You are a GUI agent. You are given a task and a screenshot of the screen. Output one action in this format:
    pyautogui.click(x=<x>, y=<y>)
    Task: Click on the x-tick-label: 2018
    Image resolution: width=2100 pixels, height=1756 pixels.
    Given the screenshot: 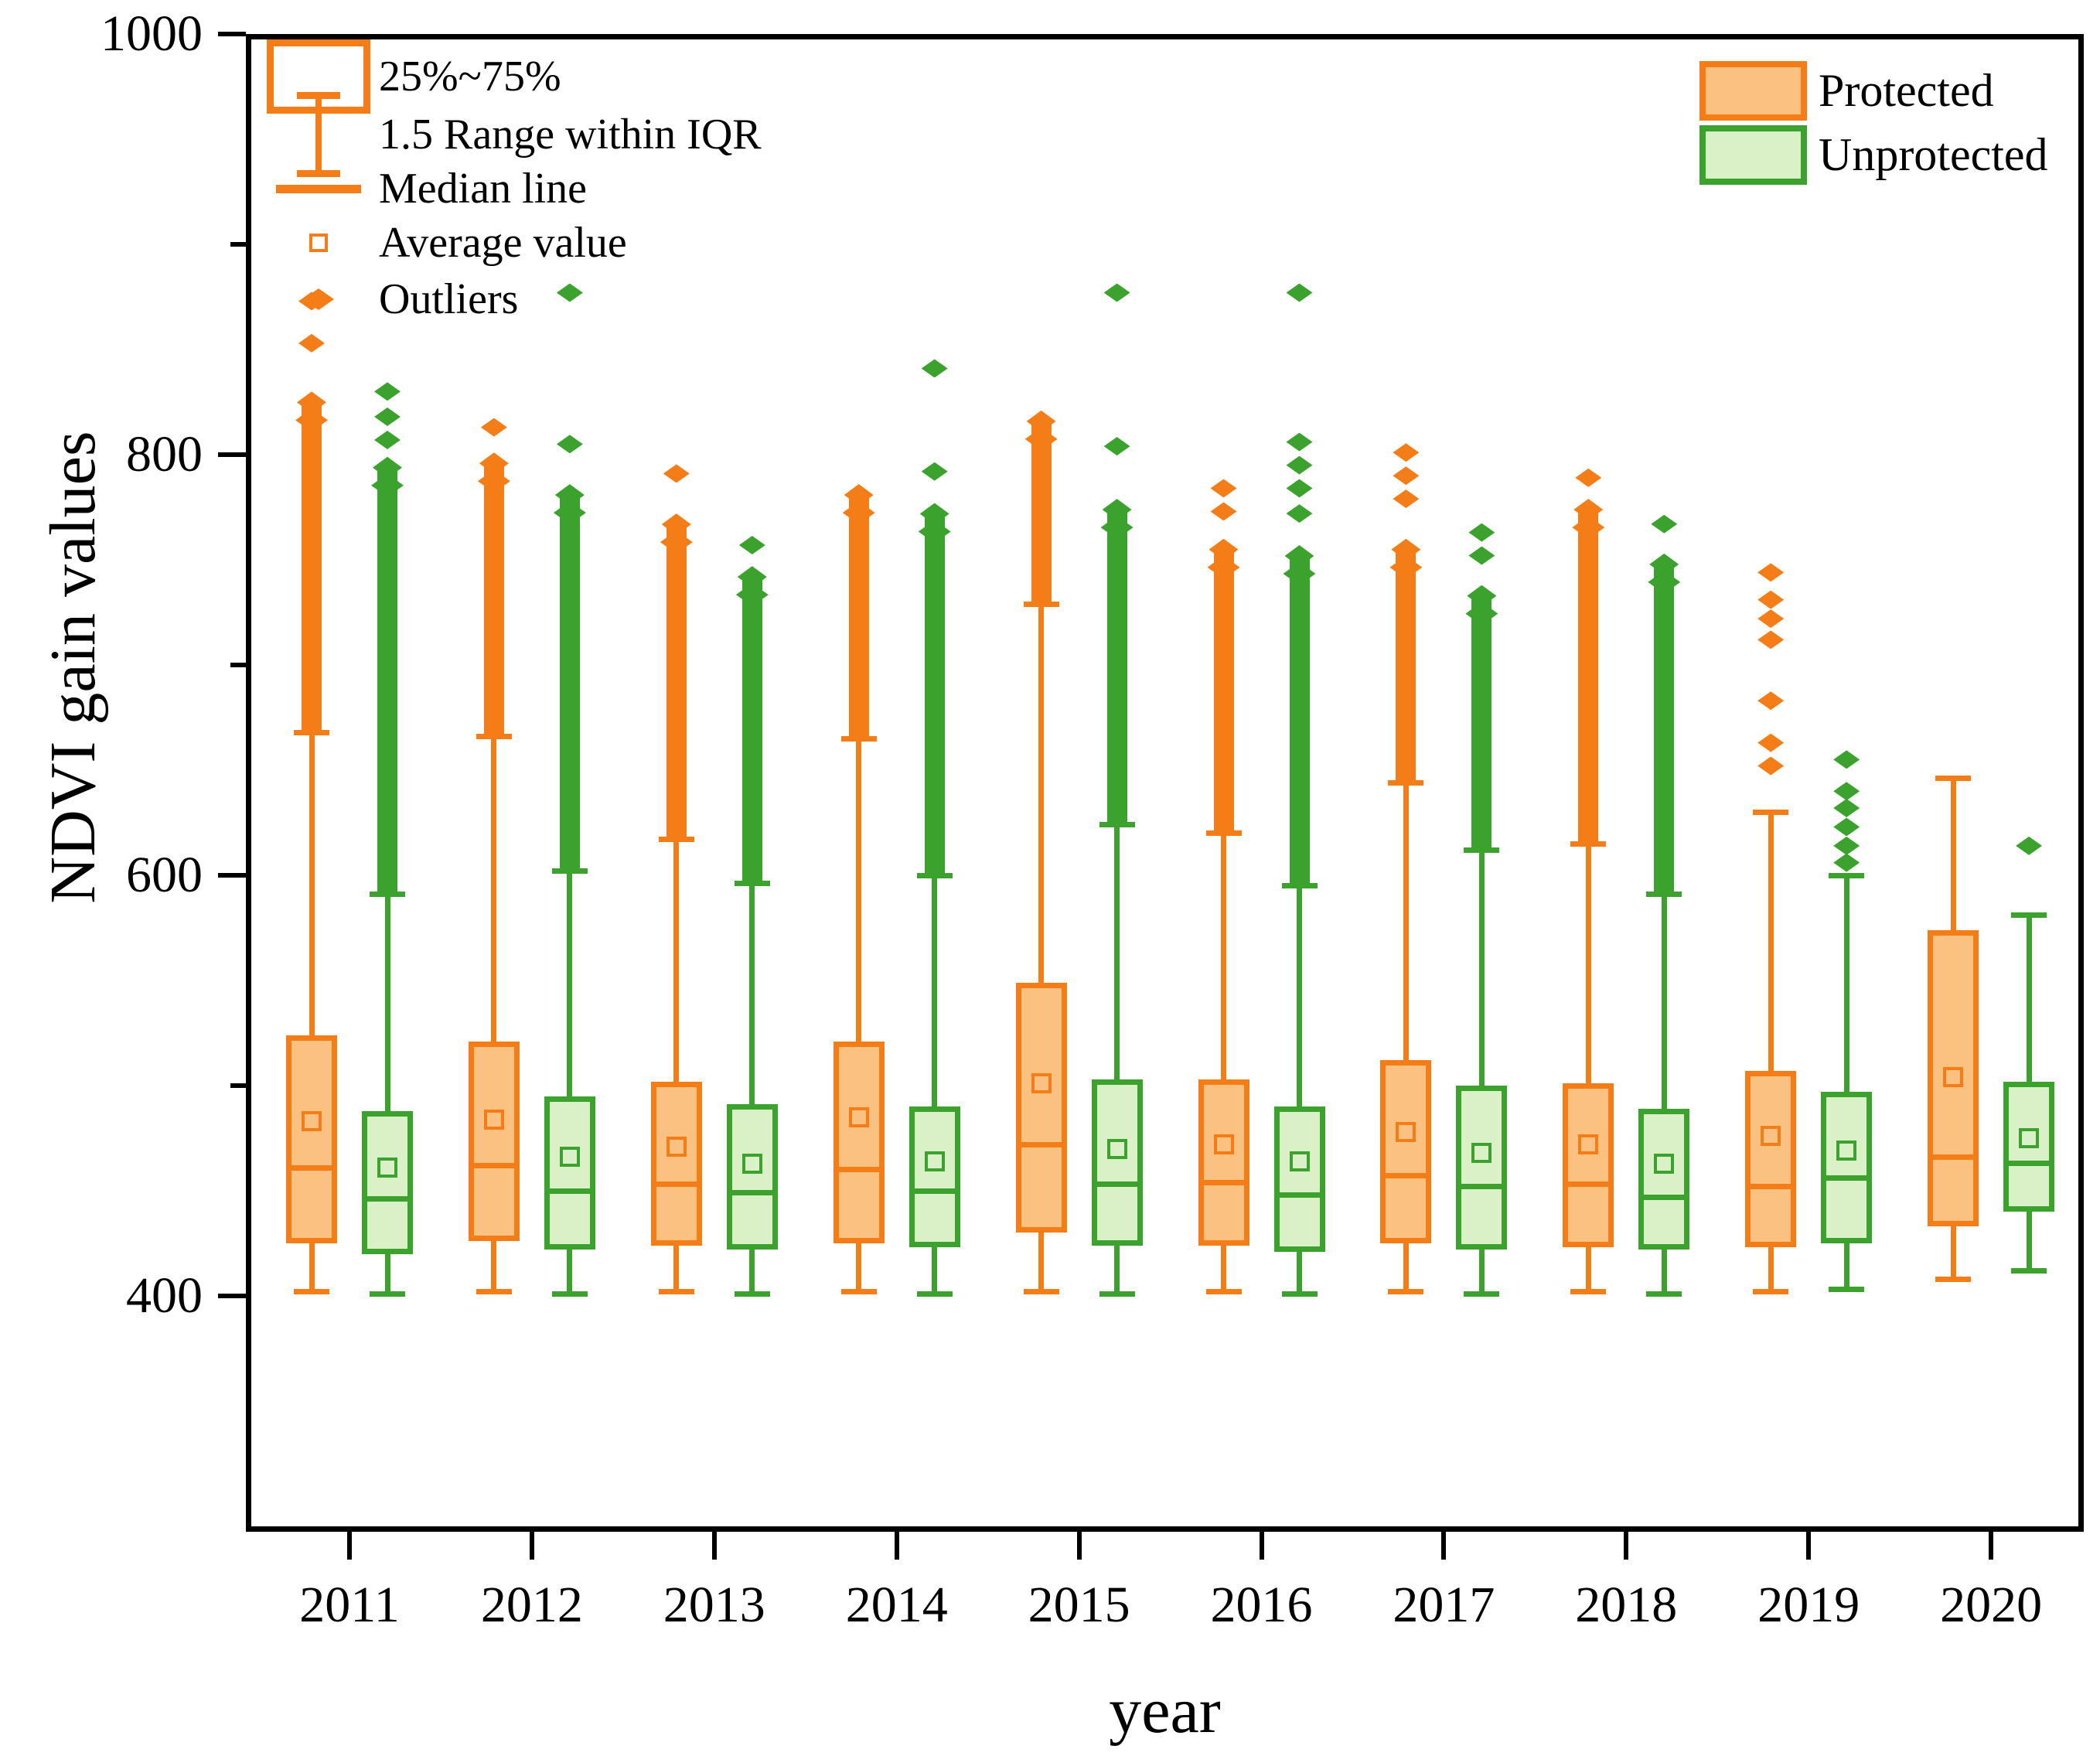 What is the action you would take?
    pyautogui.click(x=1626, y=1605)
    